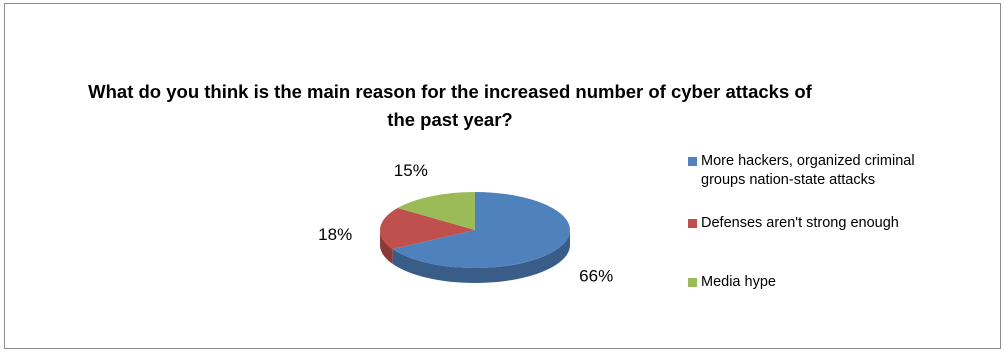  Describe the element at coordinates (800, 223) in the screenshot. I see `legend-label-defenses: Defenses aren't strong enough` at that location.